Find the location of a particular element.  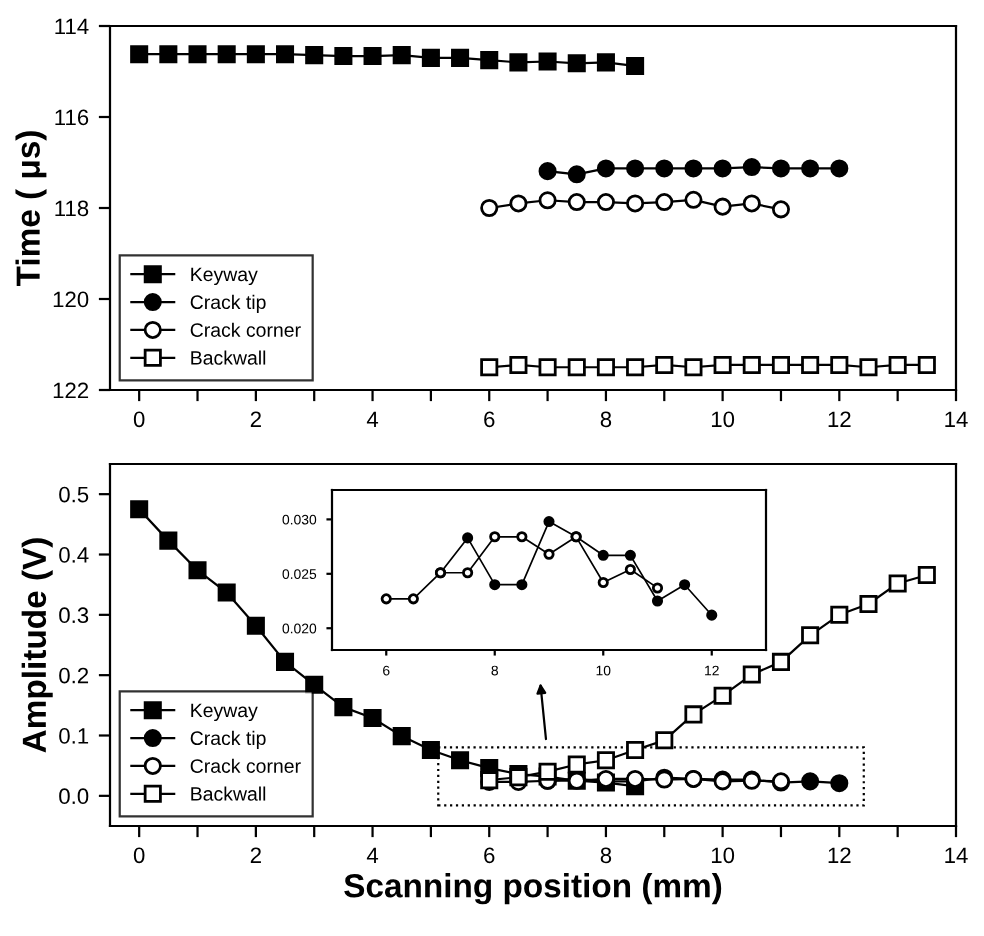

y-tick-label: 120 is located at coordinates (71, 299).